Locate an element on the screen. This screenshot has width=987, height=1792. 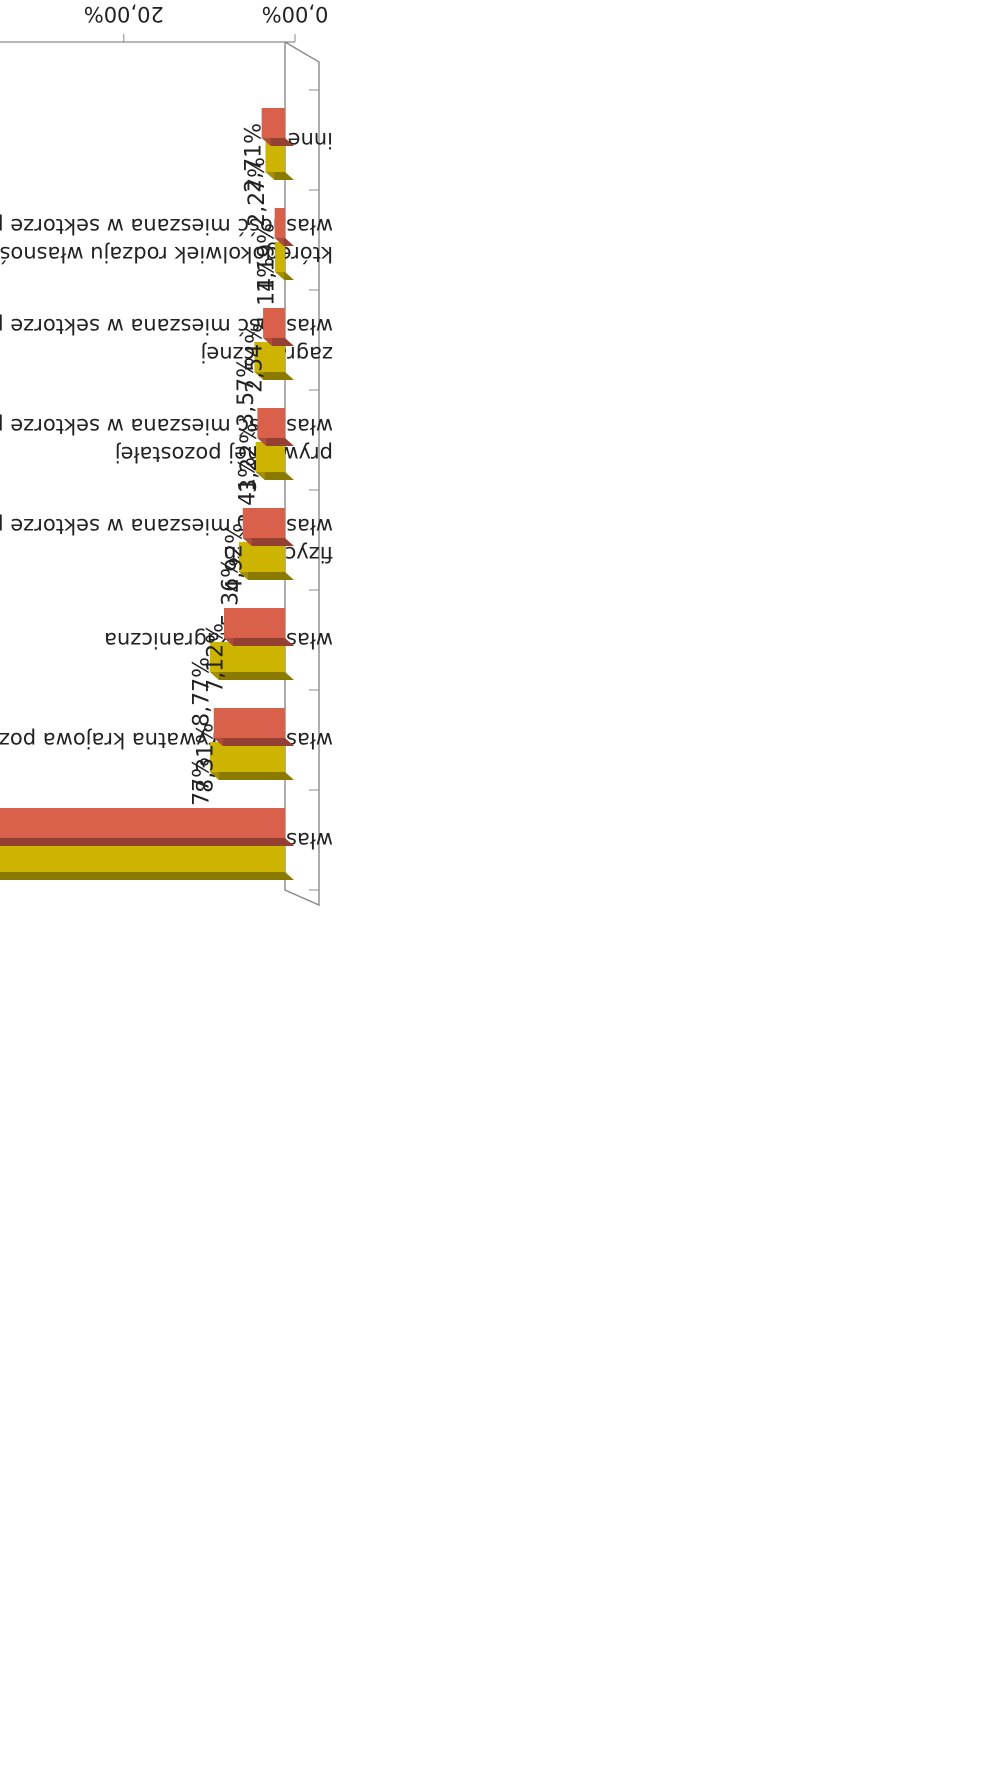
data-label: 4,92% is located at coordinates (234, 558).